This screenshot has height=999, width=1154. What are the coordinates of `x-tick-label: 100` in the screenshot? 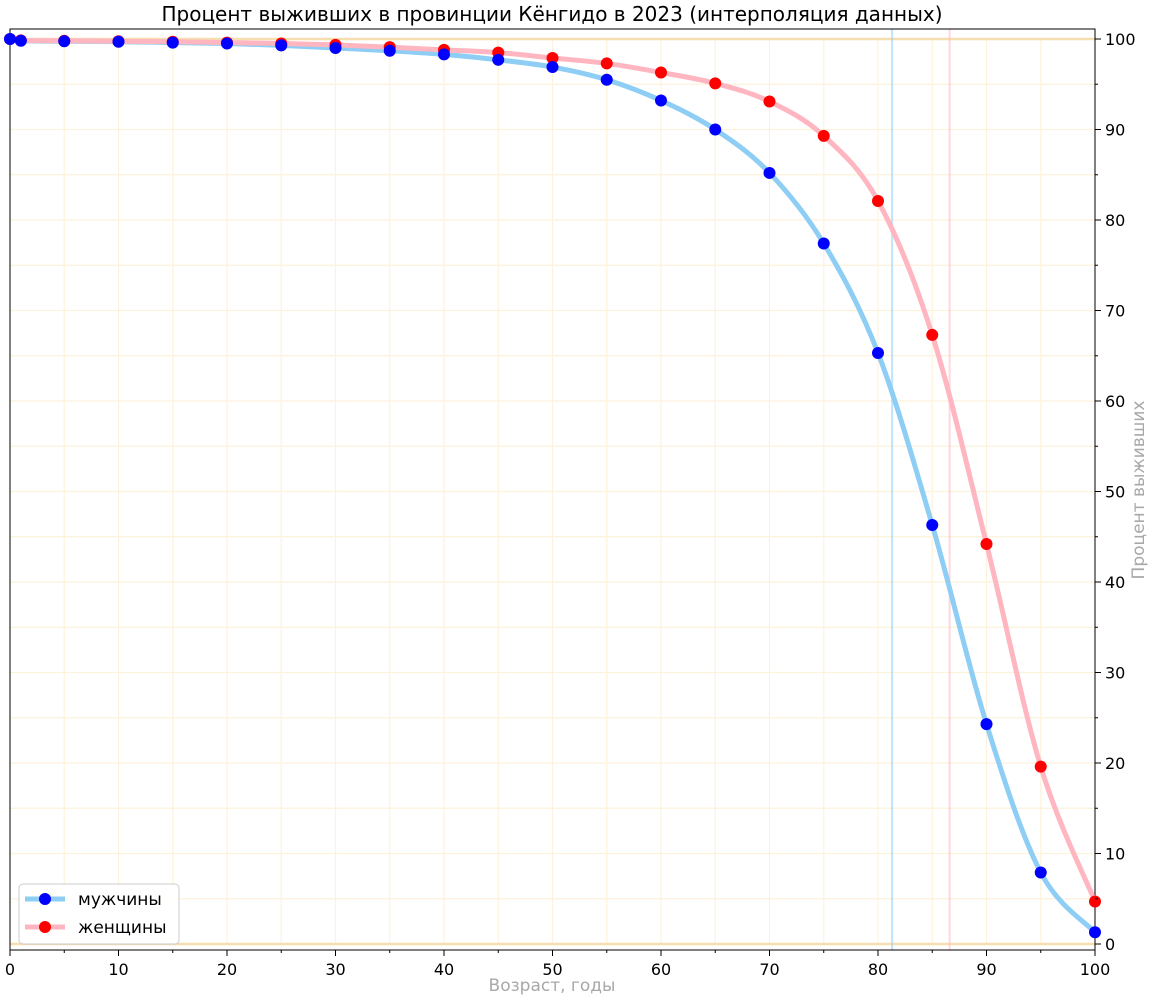 It's located at (1095, 969).